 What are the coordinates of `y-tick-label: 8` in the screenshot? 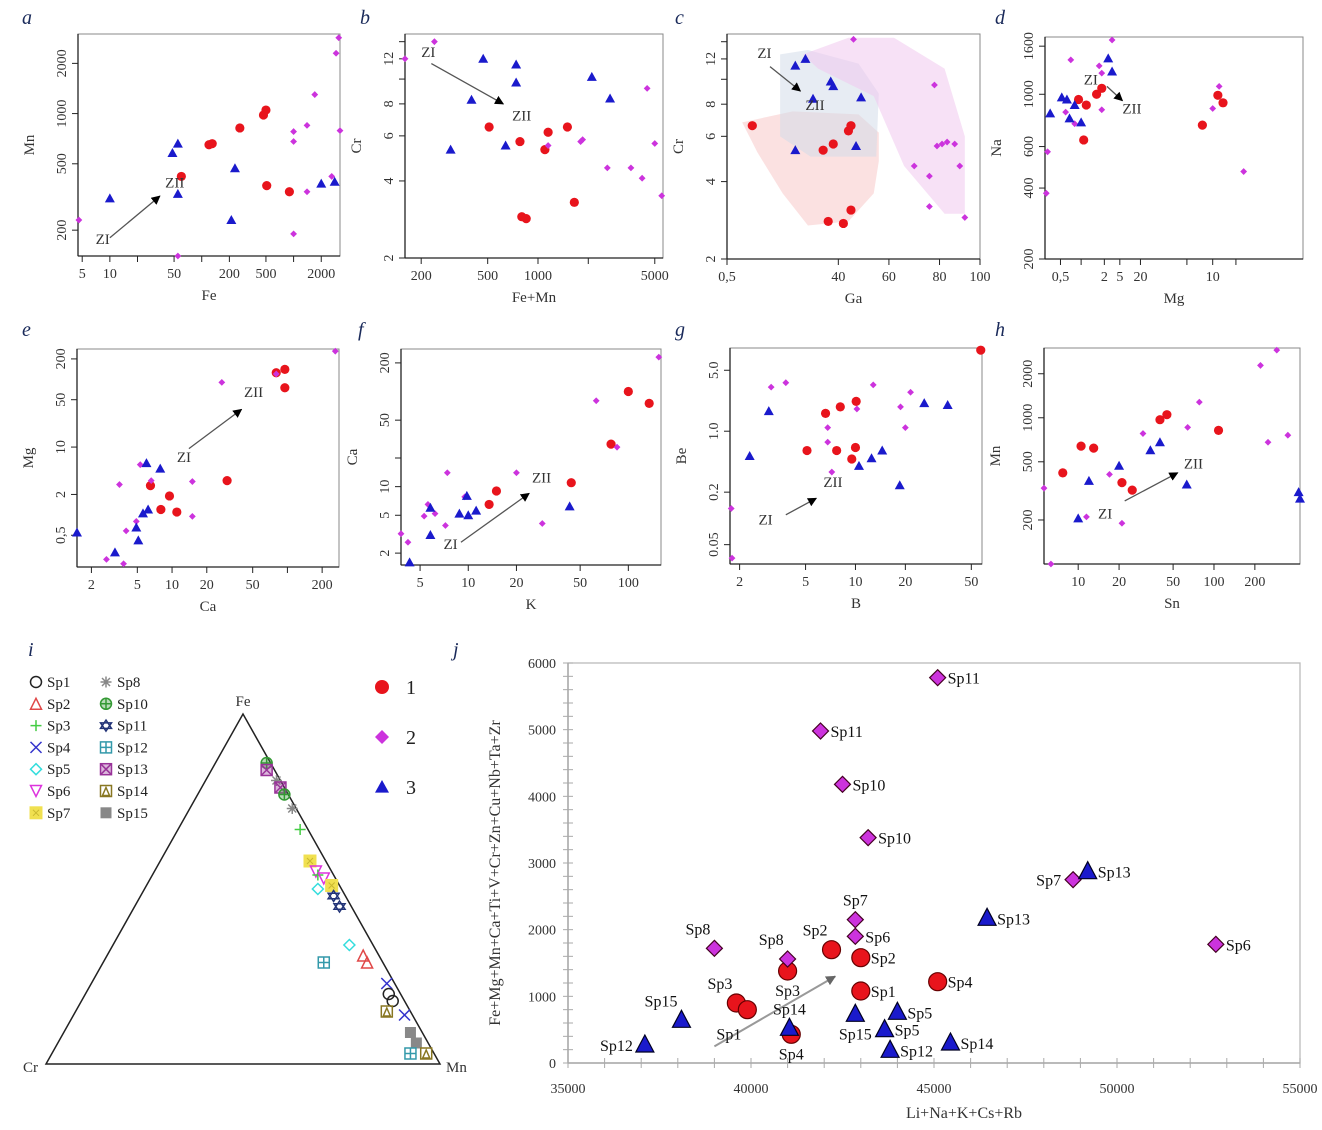 It's located at (389, 103).